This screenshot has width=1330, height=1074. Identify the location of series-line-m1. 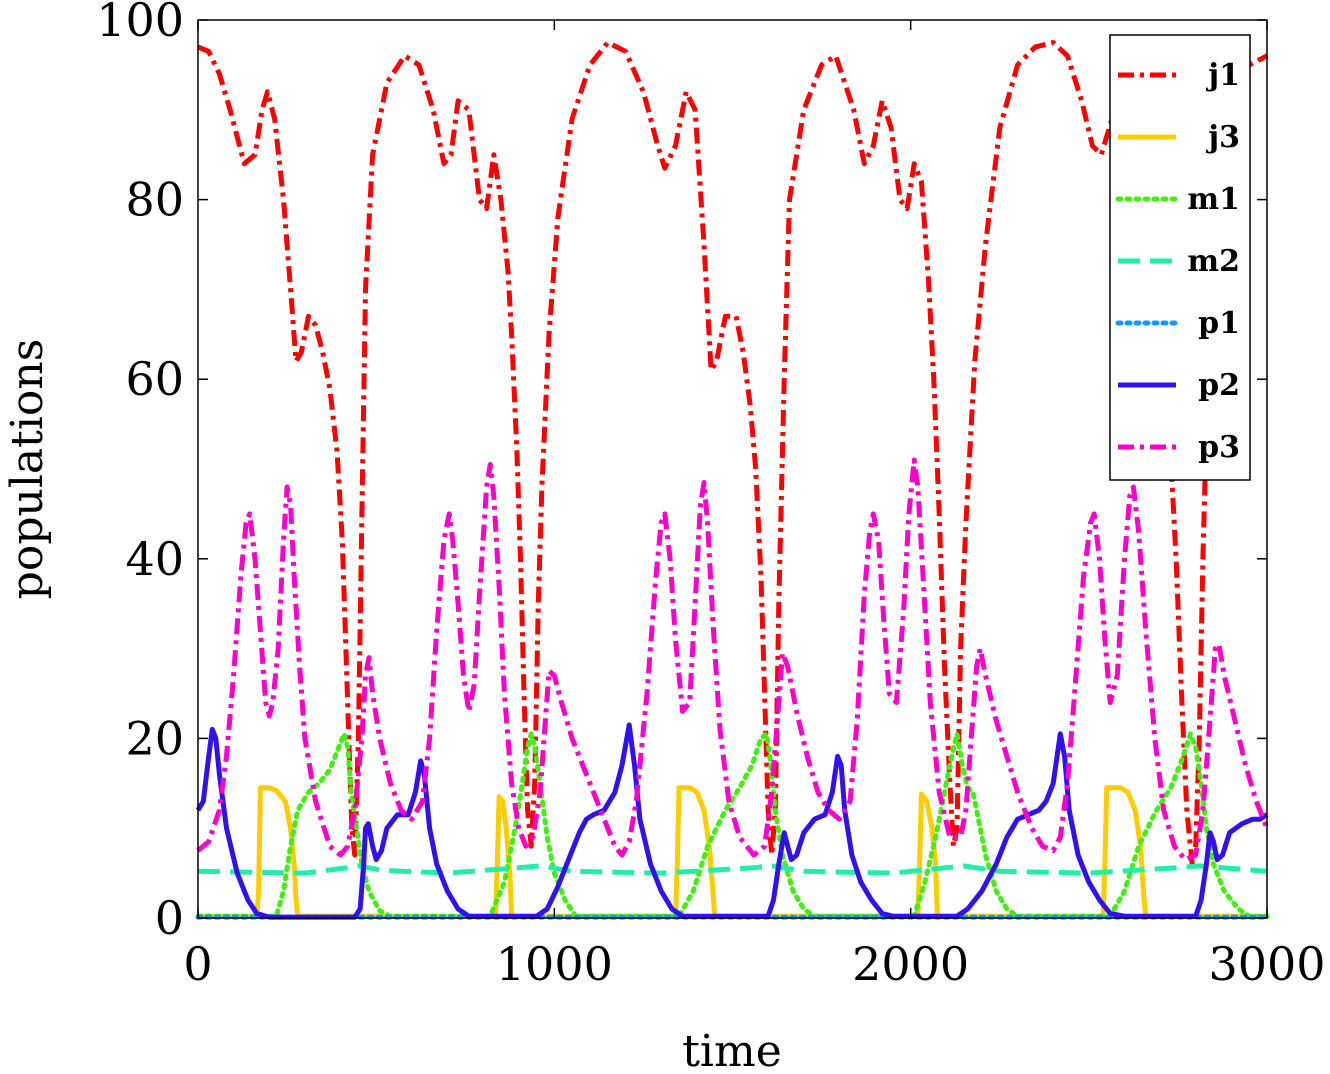
(732, 825).